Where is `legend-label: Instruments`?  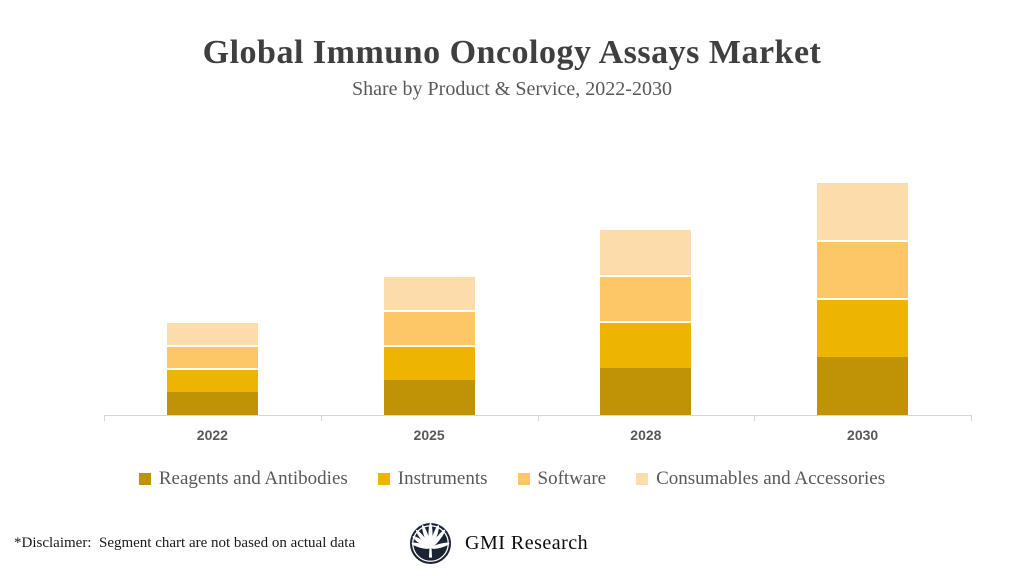
legend-label: Instruments is located at coordinates (442, 478).